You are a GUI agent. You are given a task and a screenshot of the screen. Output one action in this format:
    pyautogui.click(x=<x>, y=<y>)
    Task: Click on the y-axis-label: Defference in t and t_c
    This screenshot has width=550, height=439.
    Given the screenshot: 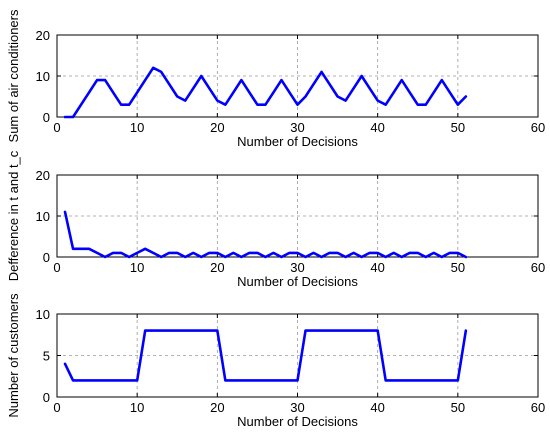 What is the action you would take?
    pyautogui.click(x=13, y=215)
    